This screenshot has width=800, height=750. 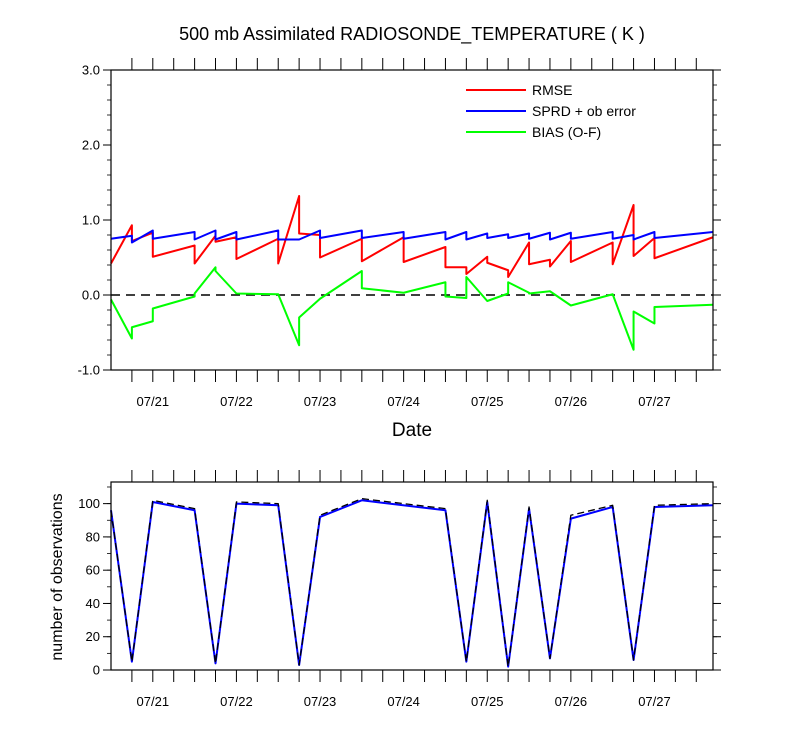 What do you see at coordinates (91, 220) in the screenshot?
I see `y-tick-label: 1.0` at bounding box center [91, 220].